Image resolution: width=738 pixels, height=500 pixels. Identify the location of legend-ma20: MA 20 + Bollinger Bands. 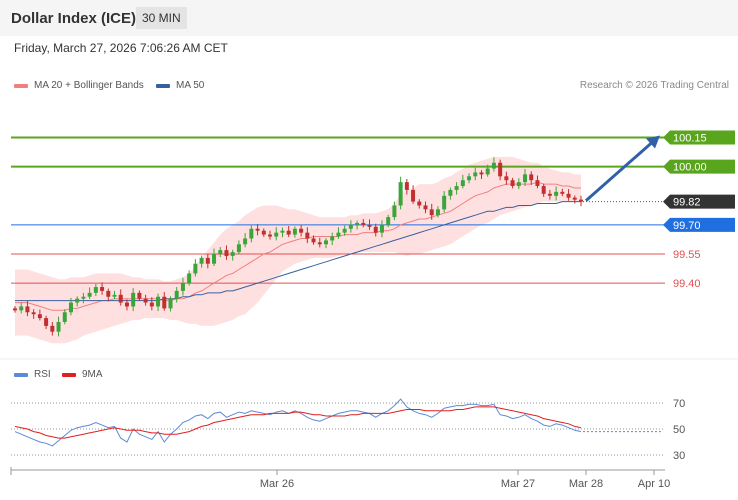
(79, 85).